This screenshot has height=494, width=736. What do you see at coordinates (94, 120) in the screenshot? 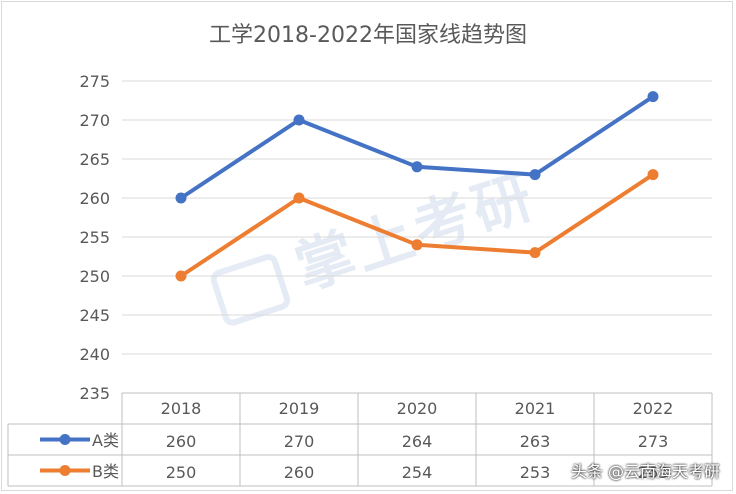
I see `y-tick-label: 270` at bounding box center [94, 120].